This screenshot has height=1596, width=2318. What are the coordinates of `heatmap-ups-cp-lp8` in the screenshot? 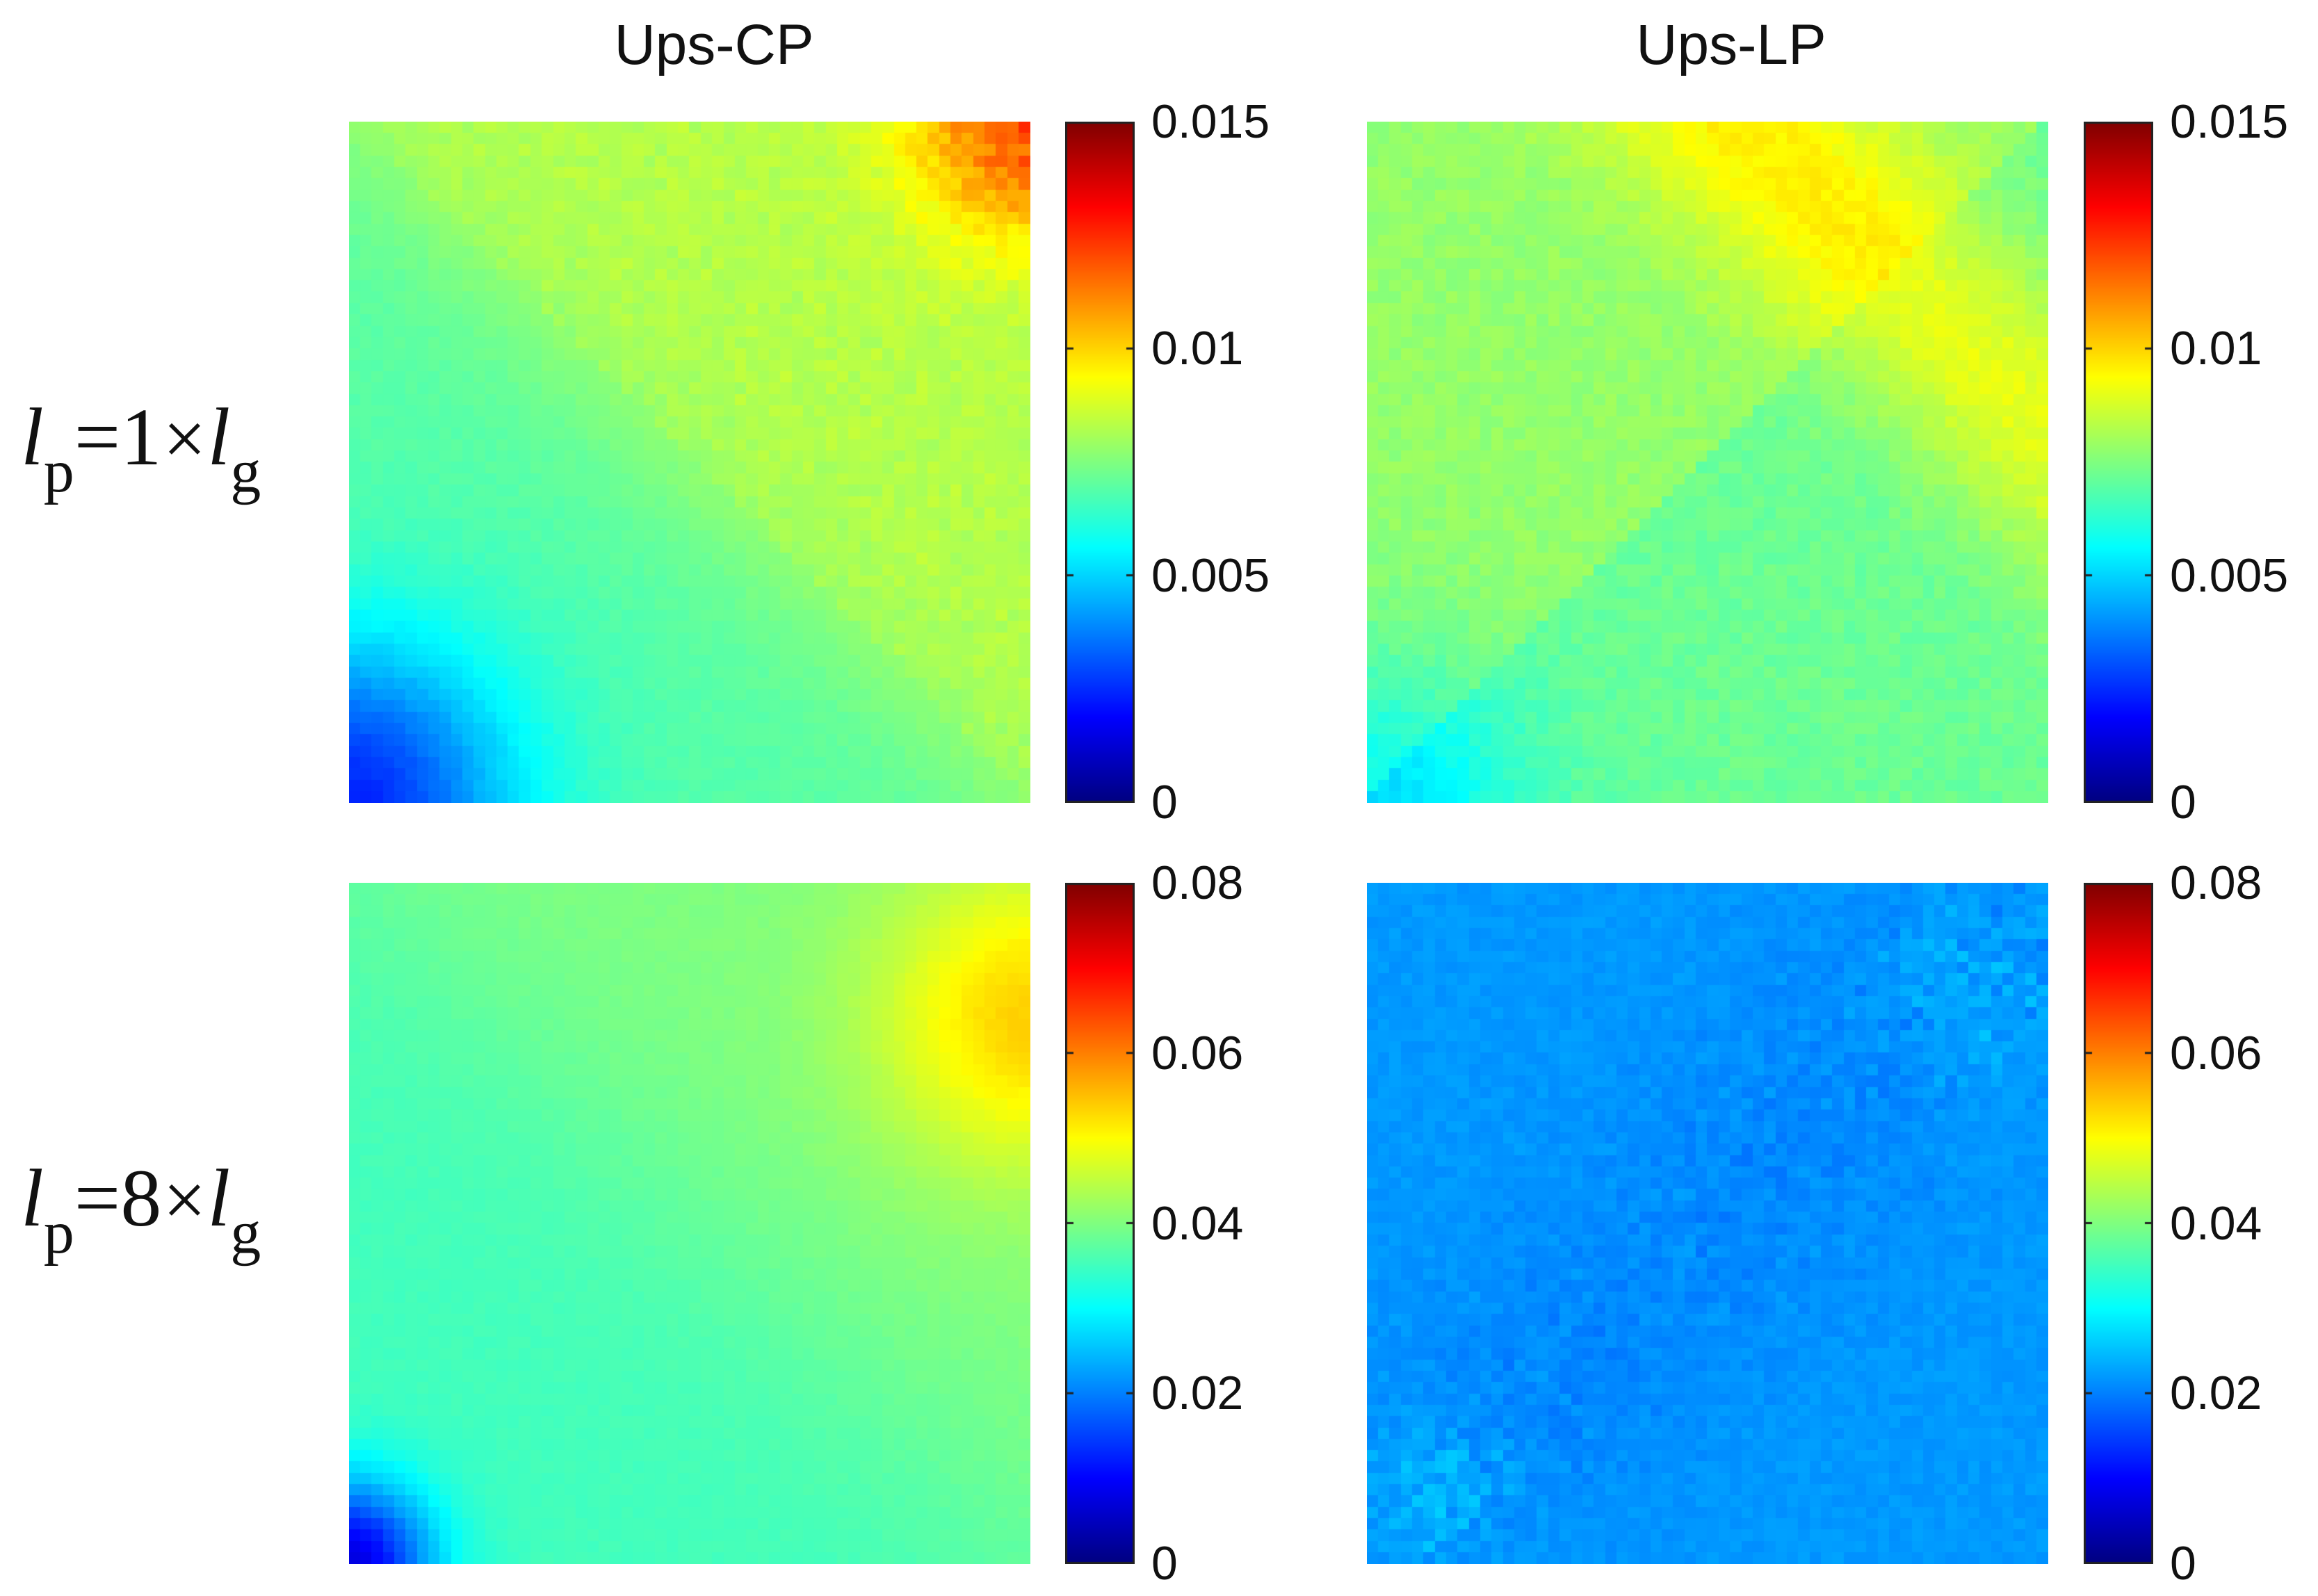 It's located at (689, 1223).